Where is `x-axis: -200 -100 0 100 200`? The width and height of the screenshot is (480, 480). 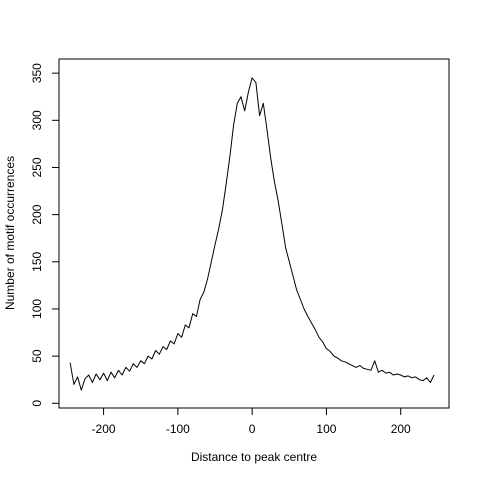
x-axis: -200 -100 0 100 200 is located at coordinates (251, 421).